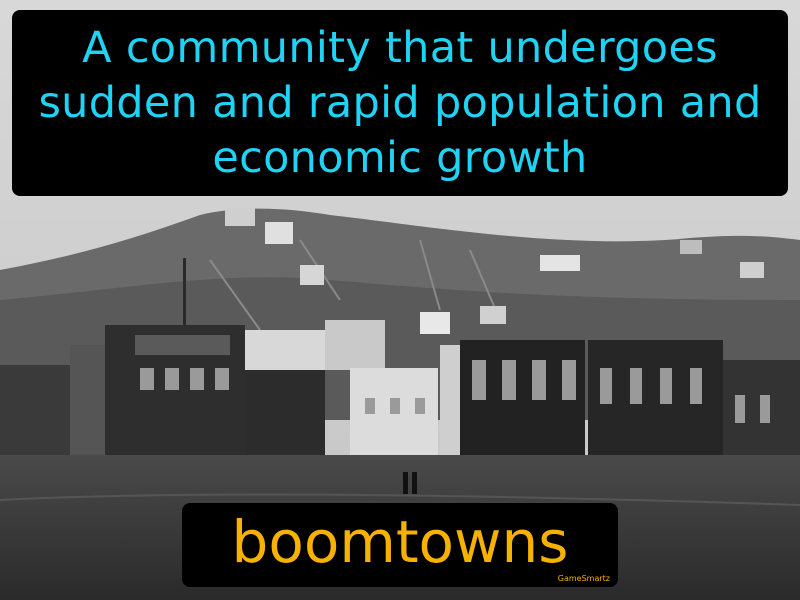 The image size is (800, 600). I want to click on term-text: boomtowns, so click(400, 542).